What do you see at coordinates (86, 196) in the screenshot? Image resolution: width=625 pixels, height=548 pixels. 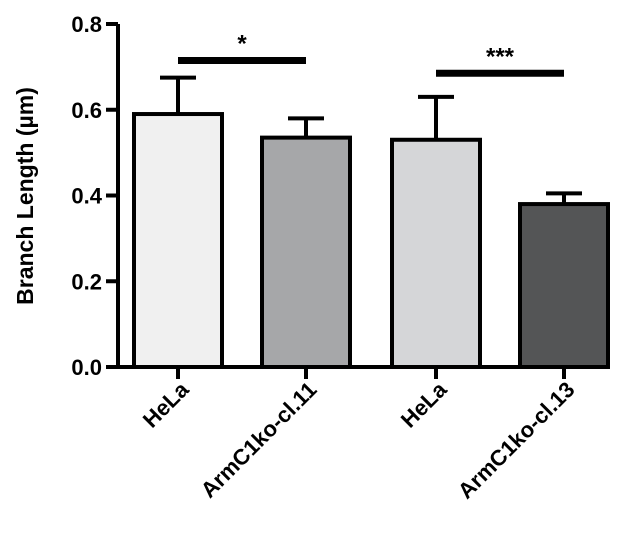 I see `y-tick-label: 0.4` at bounding box center [86, 196].